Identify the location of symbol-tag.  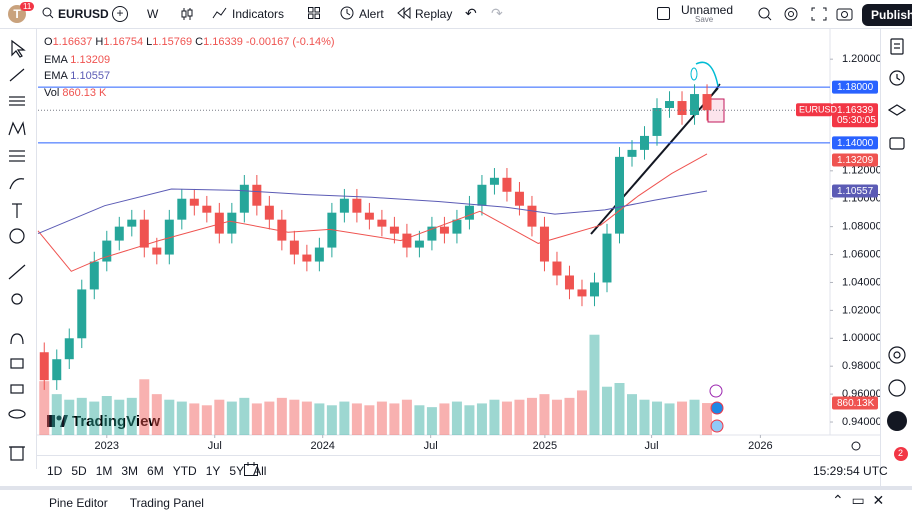
(814, 110).